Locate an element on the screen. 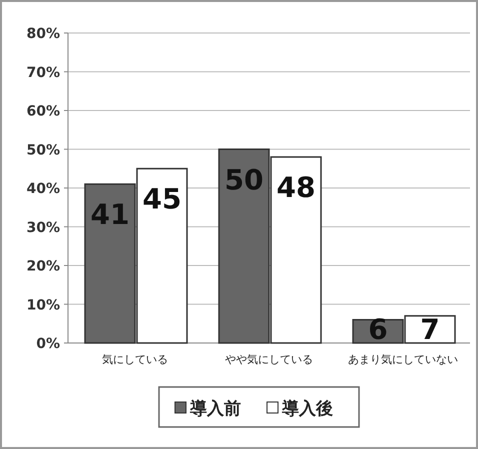 This screenshot has height=449, width=478. y-tick-label: 40% is located at coordinates (43, 189).